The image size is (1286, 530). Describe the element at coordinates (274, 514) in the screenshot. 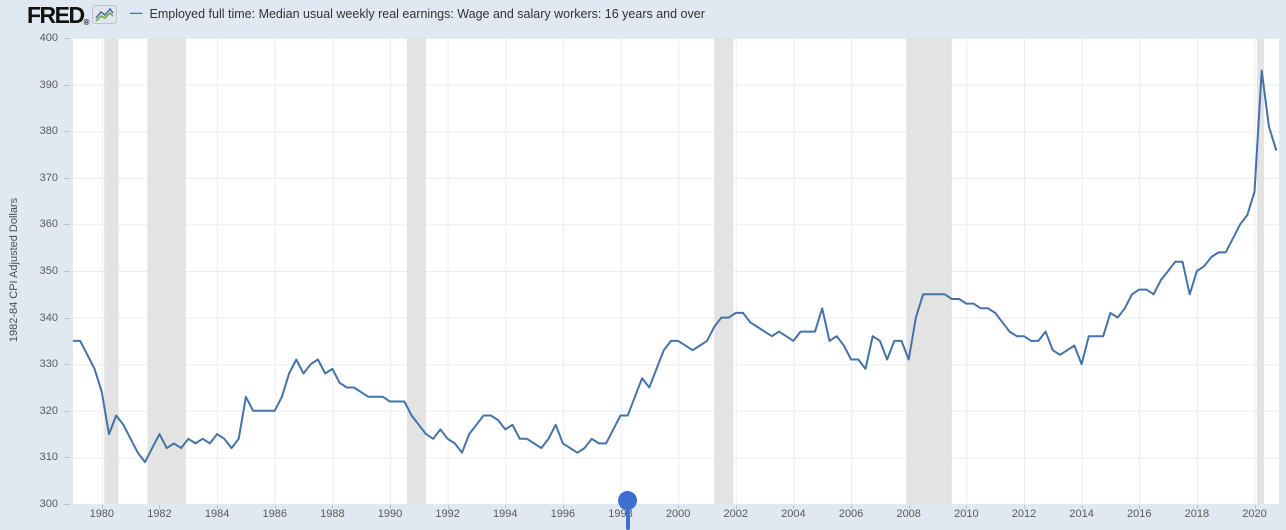

I see `x-tick-label: 1986` at that location.